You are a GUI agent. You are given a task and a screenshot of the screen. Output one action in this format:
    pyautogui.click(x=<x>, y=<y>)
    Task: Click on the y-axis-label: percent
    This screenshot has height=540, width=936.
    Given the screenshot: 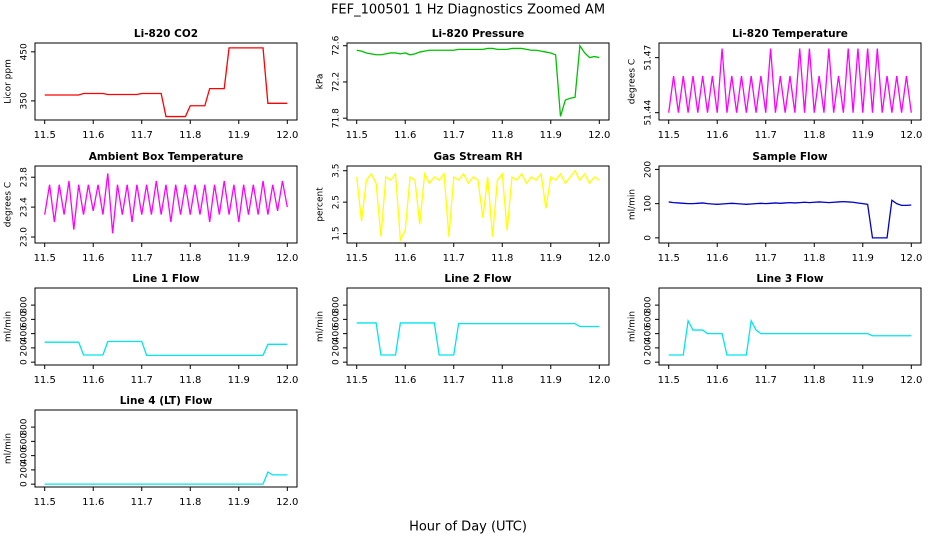 What is the action you would take?
    pyautogui.click(x=321, y=204)
    